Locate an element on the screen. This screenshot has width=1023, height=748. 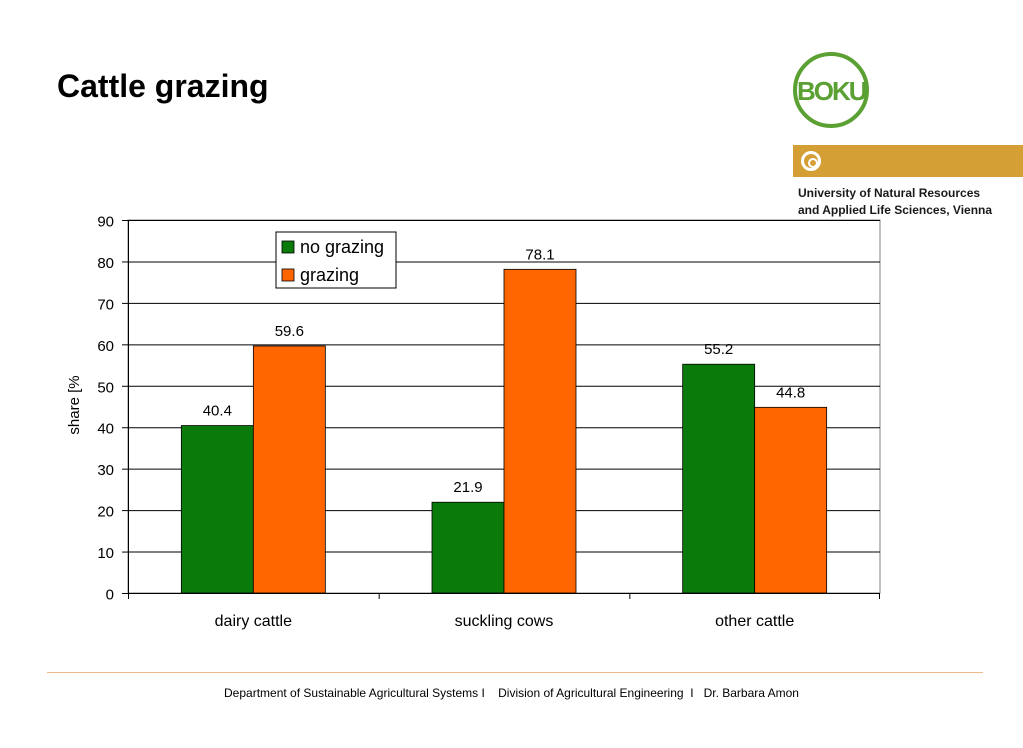
y-tick-label: 90 is located at coordinates (105, 222).